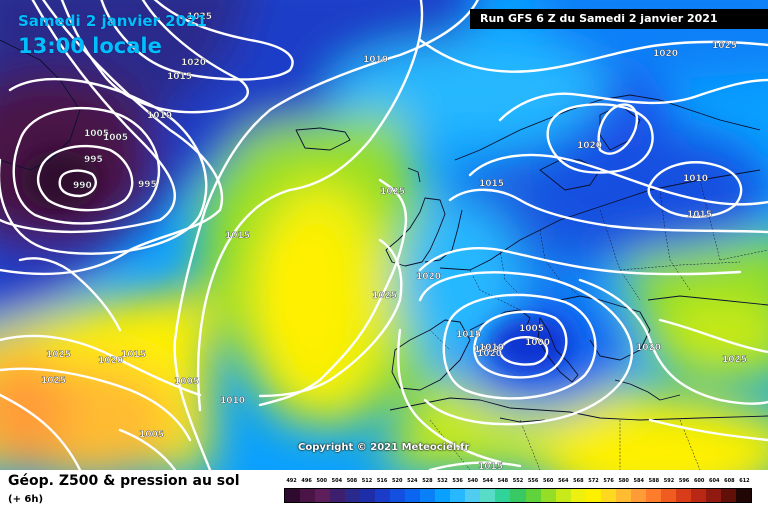 This screenshot has height=512, width=768. What do you see at coordinates (397, 481) in the screenshot?
I see `legend-value: 520` at bounding box center [397, 481].